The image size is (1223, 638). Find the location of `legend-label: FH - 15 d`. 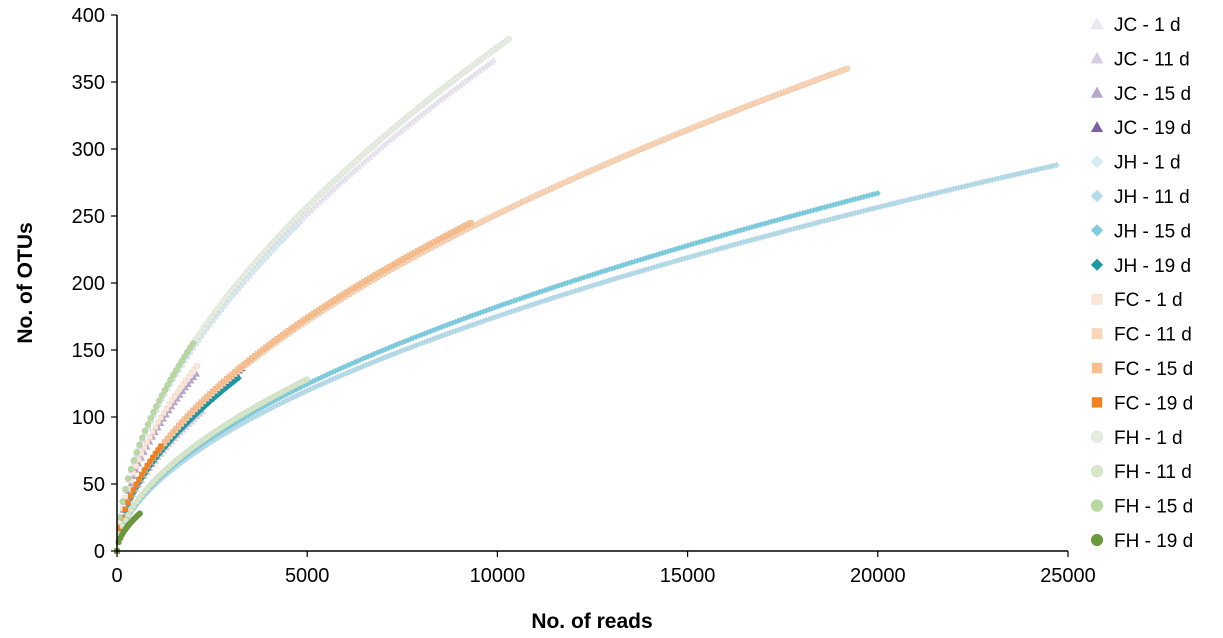

legend-label: FH - 15 d is located at coordinates (1153, 507).